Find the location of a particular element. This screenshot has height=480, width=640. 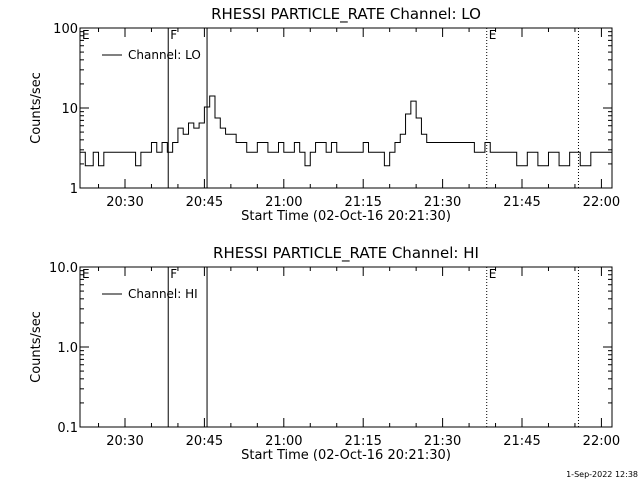

y-tick-label: 100 is located at coordinates (65, 29).